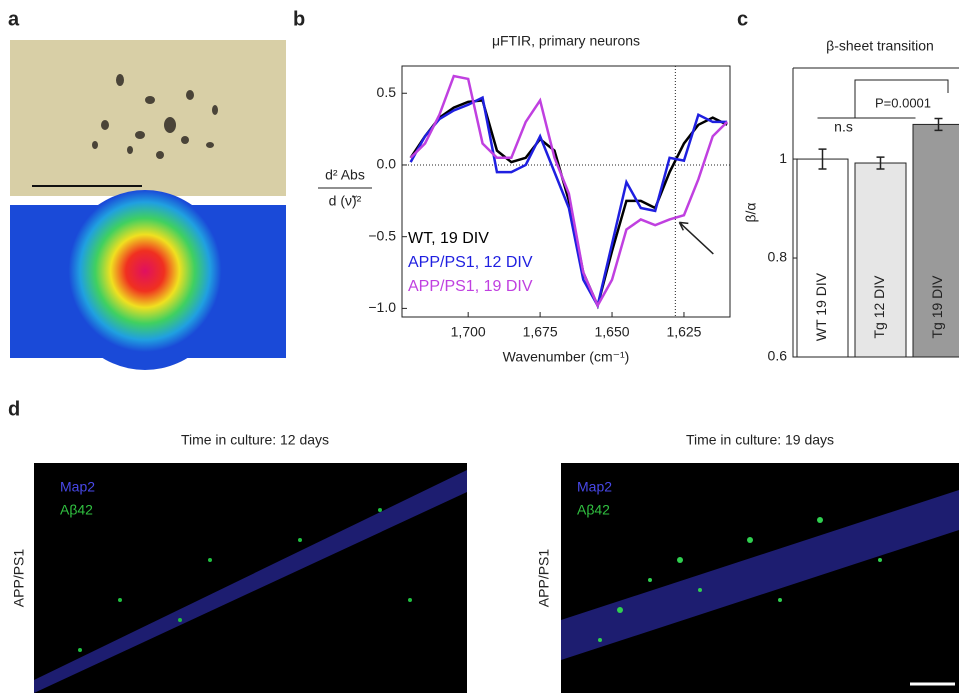 The height and width of the screenshot is (693, 959). What do you see at coordinates (255, 440) in the screenshot?
I see `image-title: Time in culture: 12 days` at bounding box center [255, 440].